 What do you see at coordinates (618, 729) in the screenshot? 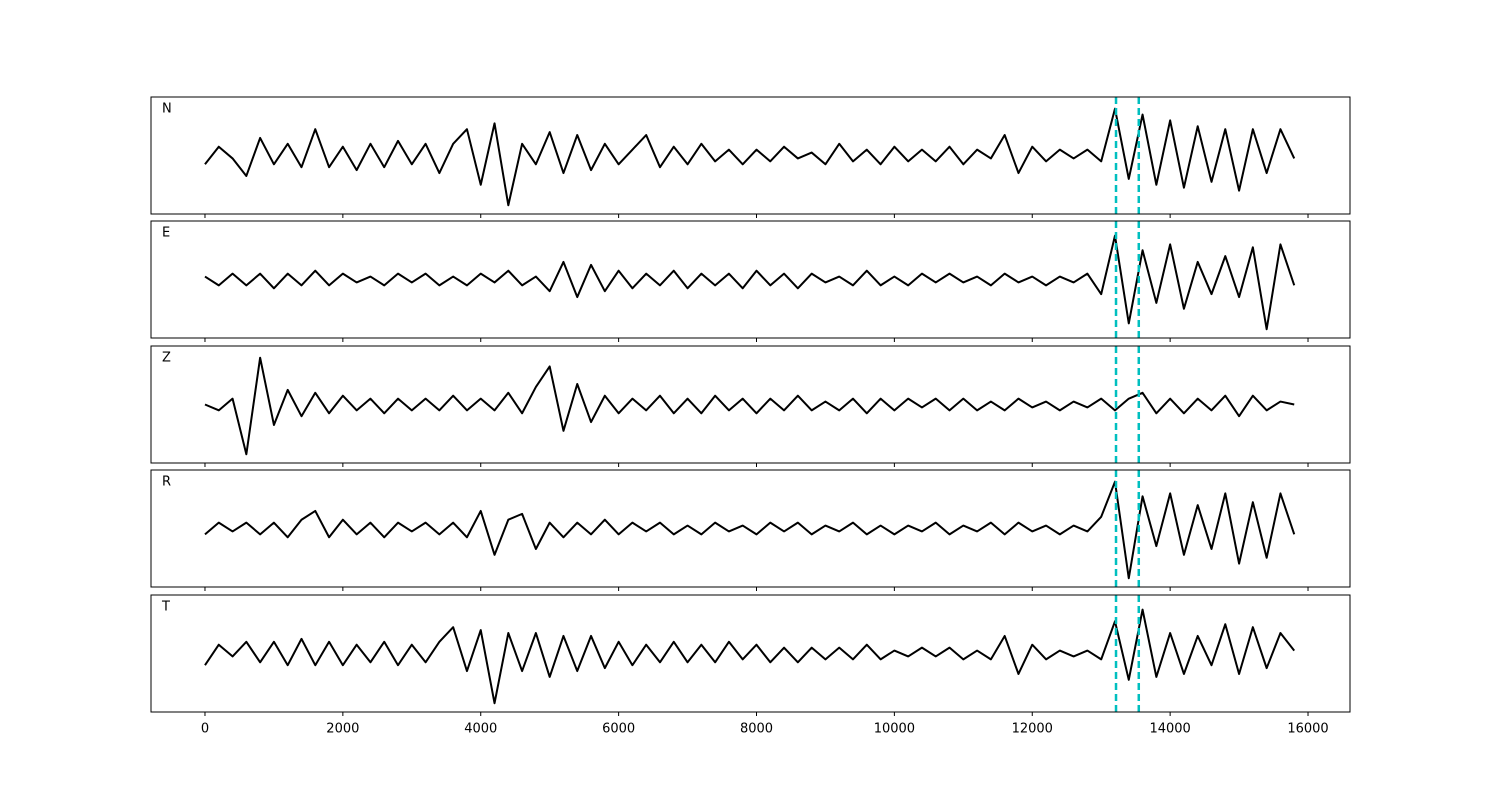
I see `x-tick-label: 6000` at bounding box center [618, 729].